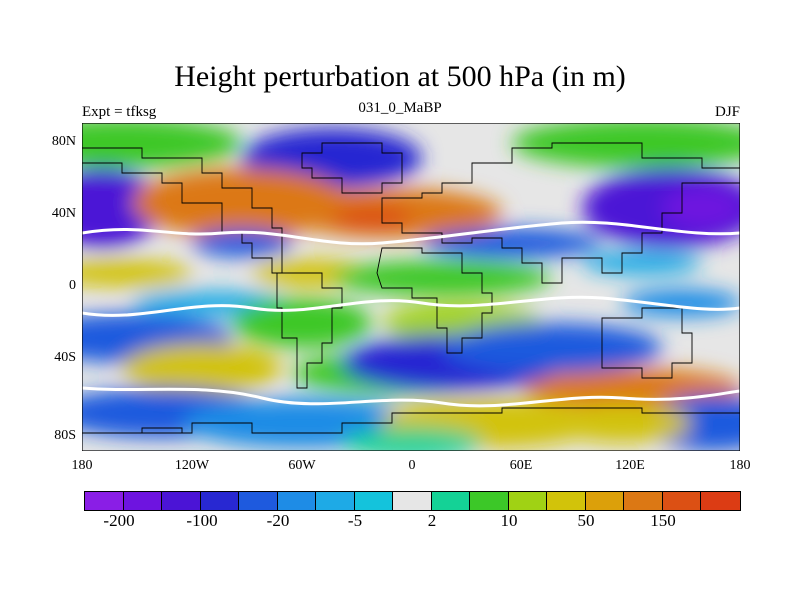 The width and height of the screenshot is (800, 600). What do you see at coordinates (630, 465) in the screenshot?
I see `x-tick-label: 120E` at bounding box center [630, 465].